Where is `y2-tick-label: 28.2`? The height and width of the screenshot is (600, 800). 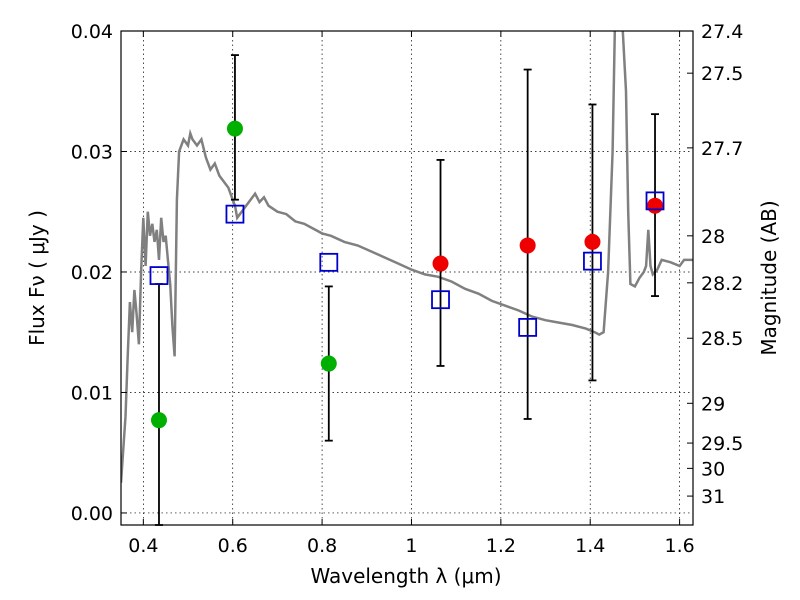
y2-tick-label: 28.2 is located at coordinates (722, 284).